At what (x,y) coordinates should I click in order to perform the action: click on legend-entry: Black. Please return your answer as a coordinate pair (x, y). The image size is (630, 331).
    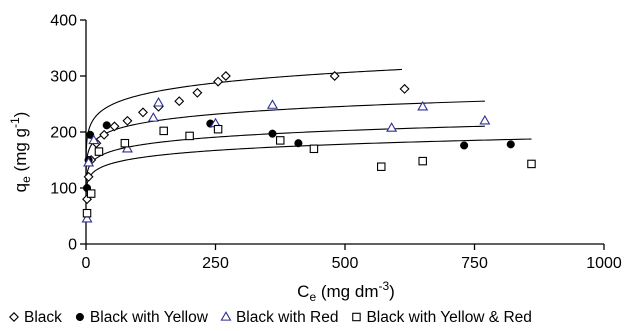
    Looking at the image, I should click on (43, 317).